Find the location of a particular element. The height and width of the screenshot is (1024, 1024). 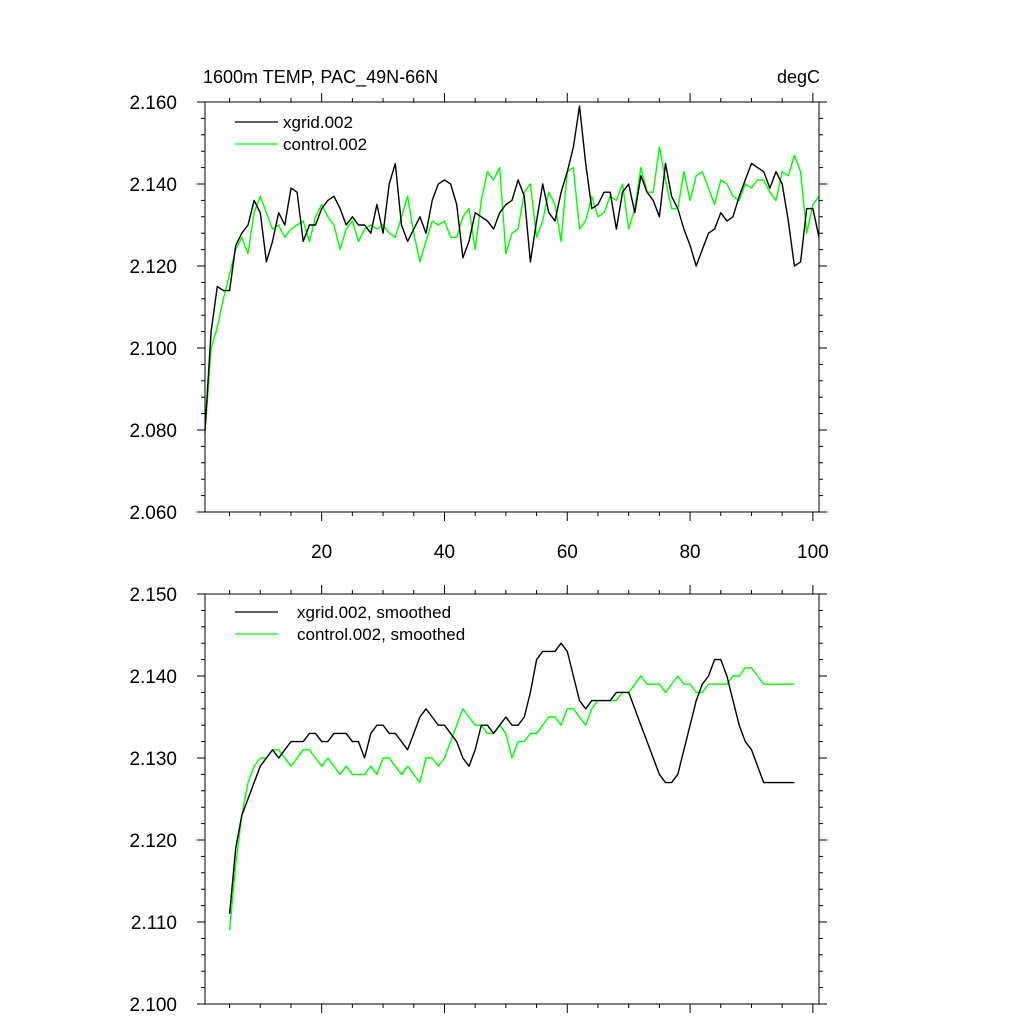

x-tick-label: 60 is located at coordinates (567, 552).